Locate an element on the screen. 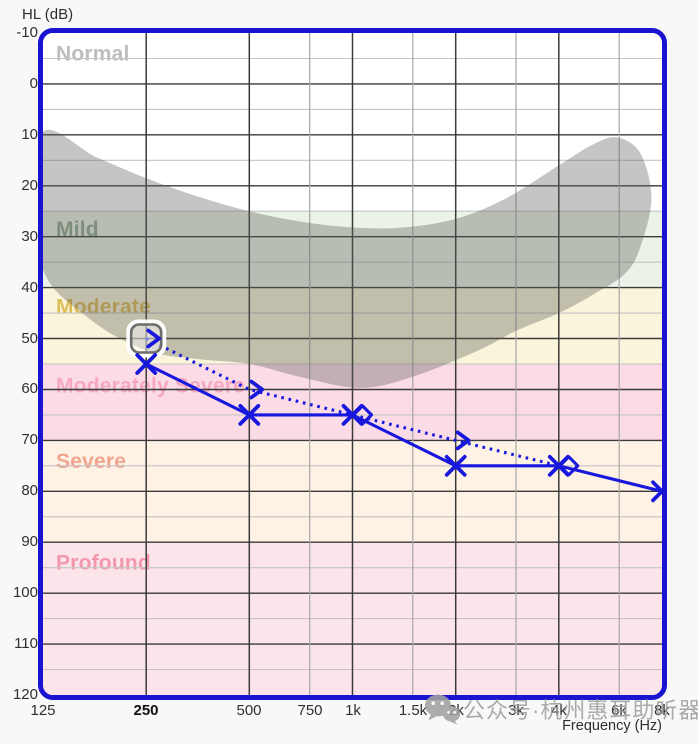  x-tick-label: 750 is located at coordinates (310, 710).